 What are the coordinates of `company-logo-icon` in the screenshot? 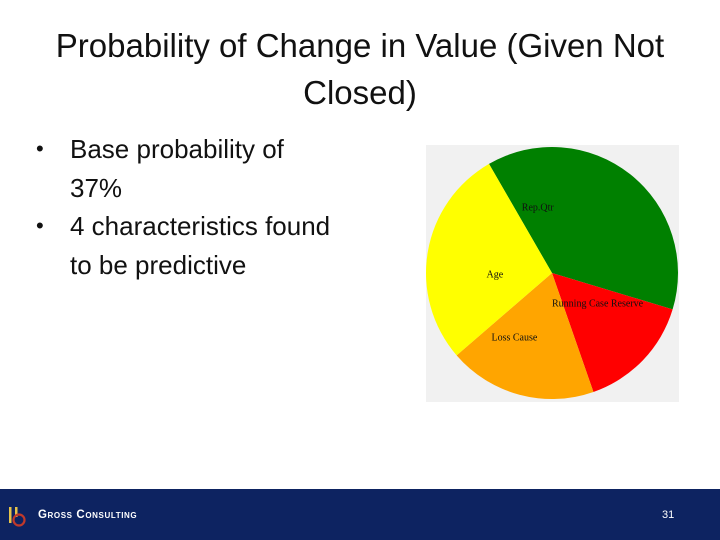 It's located at (17, 517).